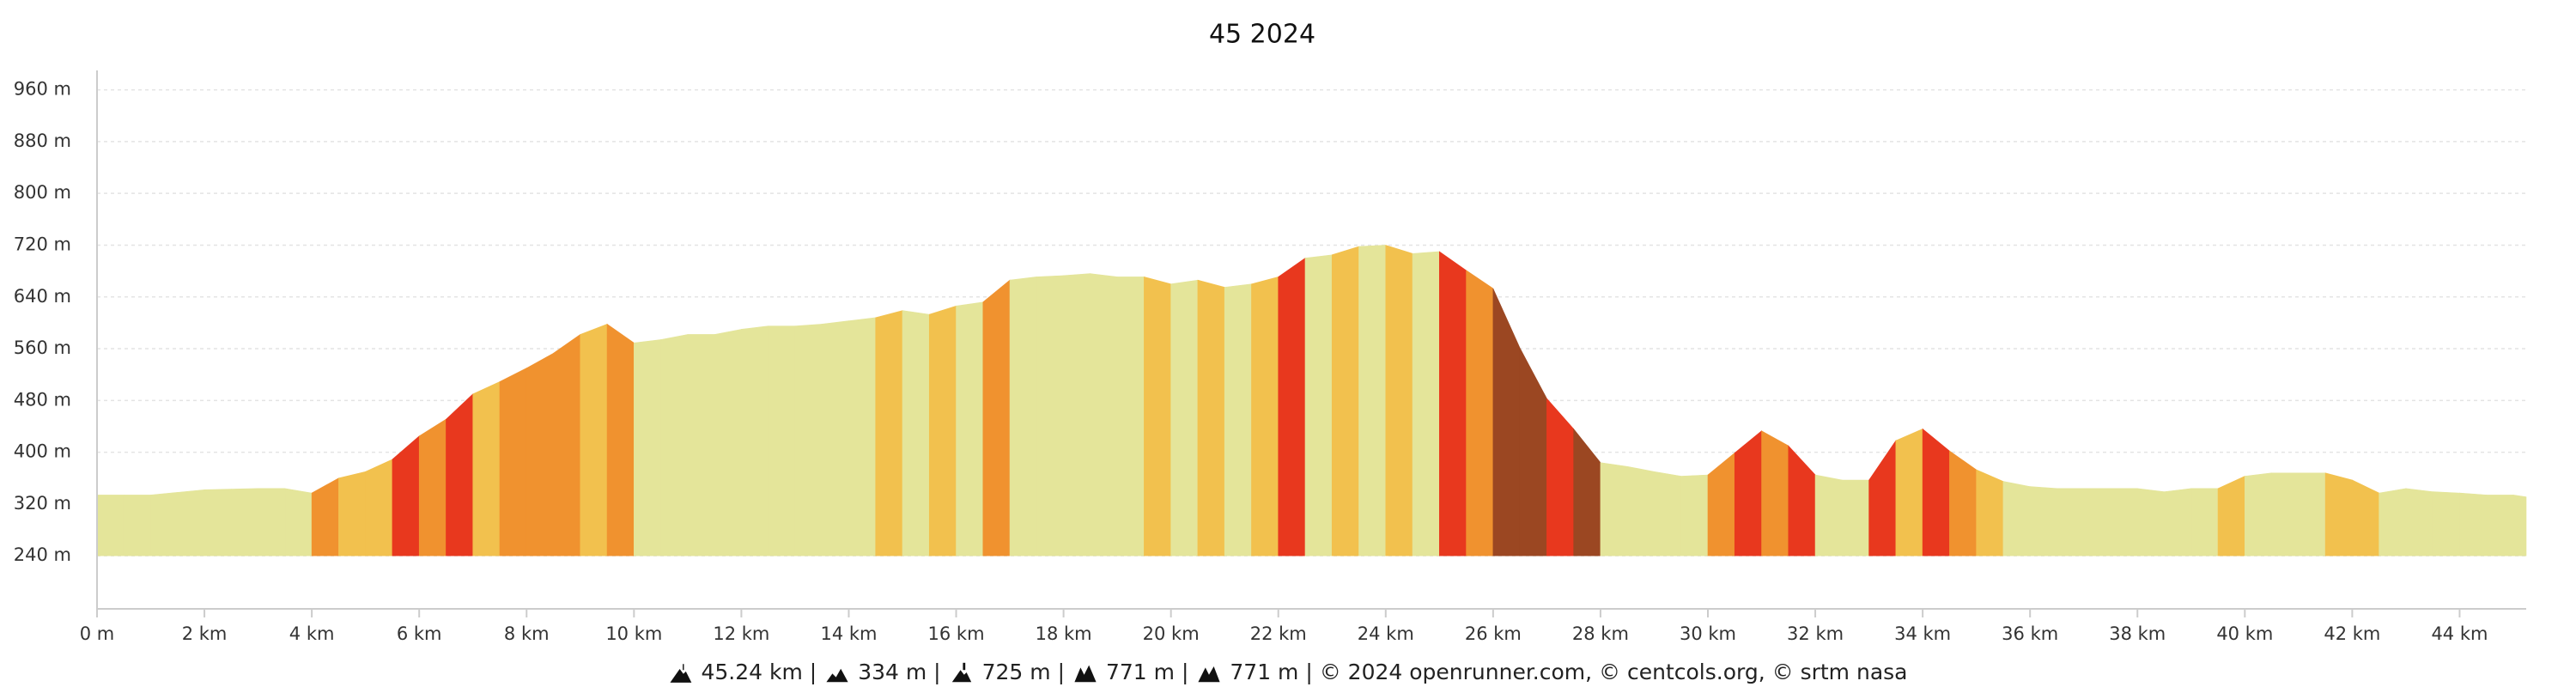 This screenshot has width=2576, height=687. What do you see at coordinates (680, 673) in the screenshot?
I see `distance-icon` at bounding box center [680, 673].